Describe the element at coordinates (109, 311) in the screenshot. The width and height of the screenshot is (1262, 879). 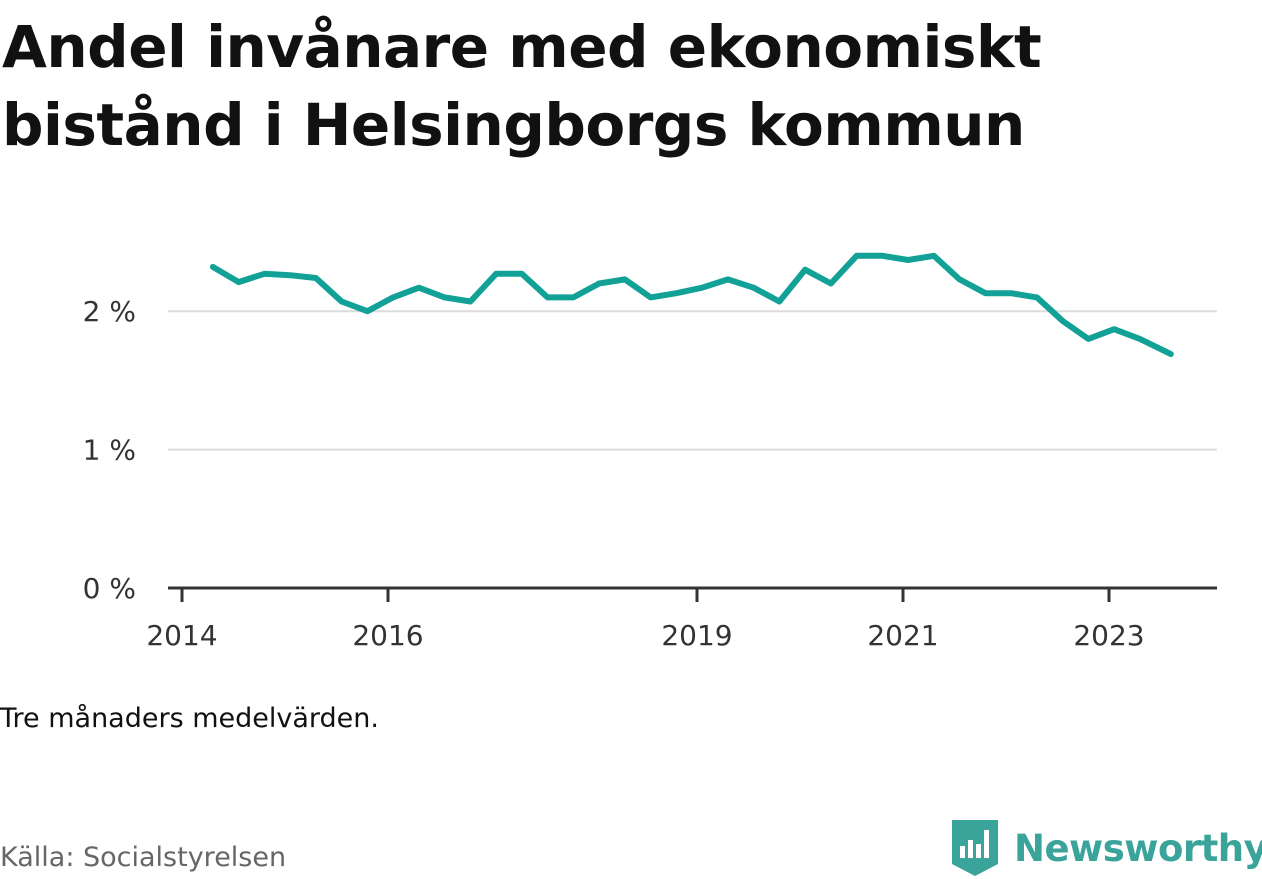
I see `y-tick-label: 2 %` at that location.